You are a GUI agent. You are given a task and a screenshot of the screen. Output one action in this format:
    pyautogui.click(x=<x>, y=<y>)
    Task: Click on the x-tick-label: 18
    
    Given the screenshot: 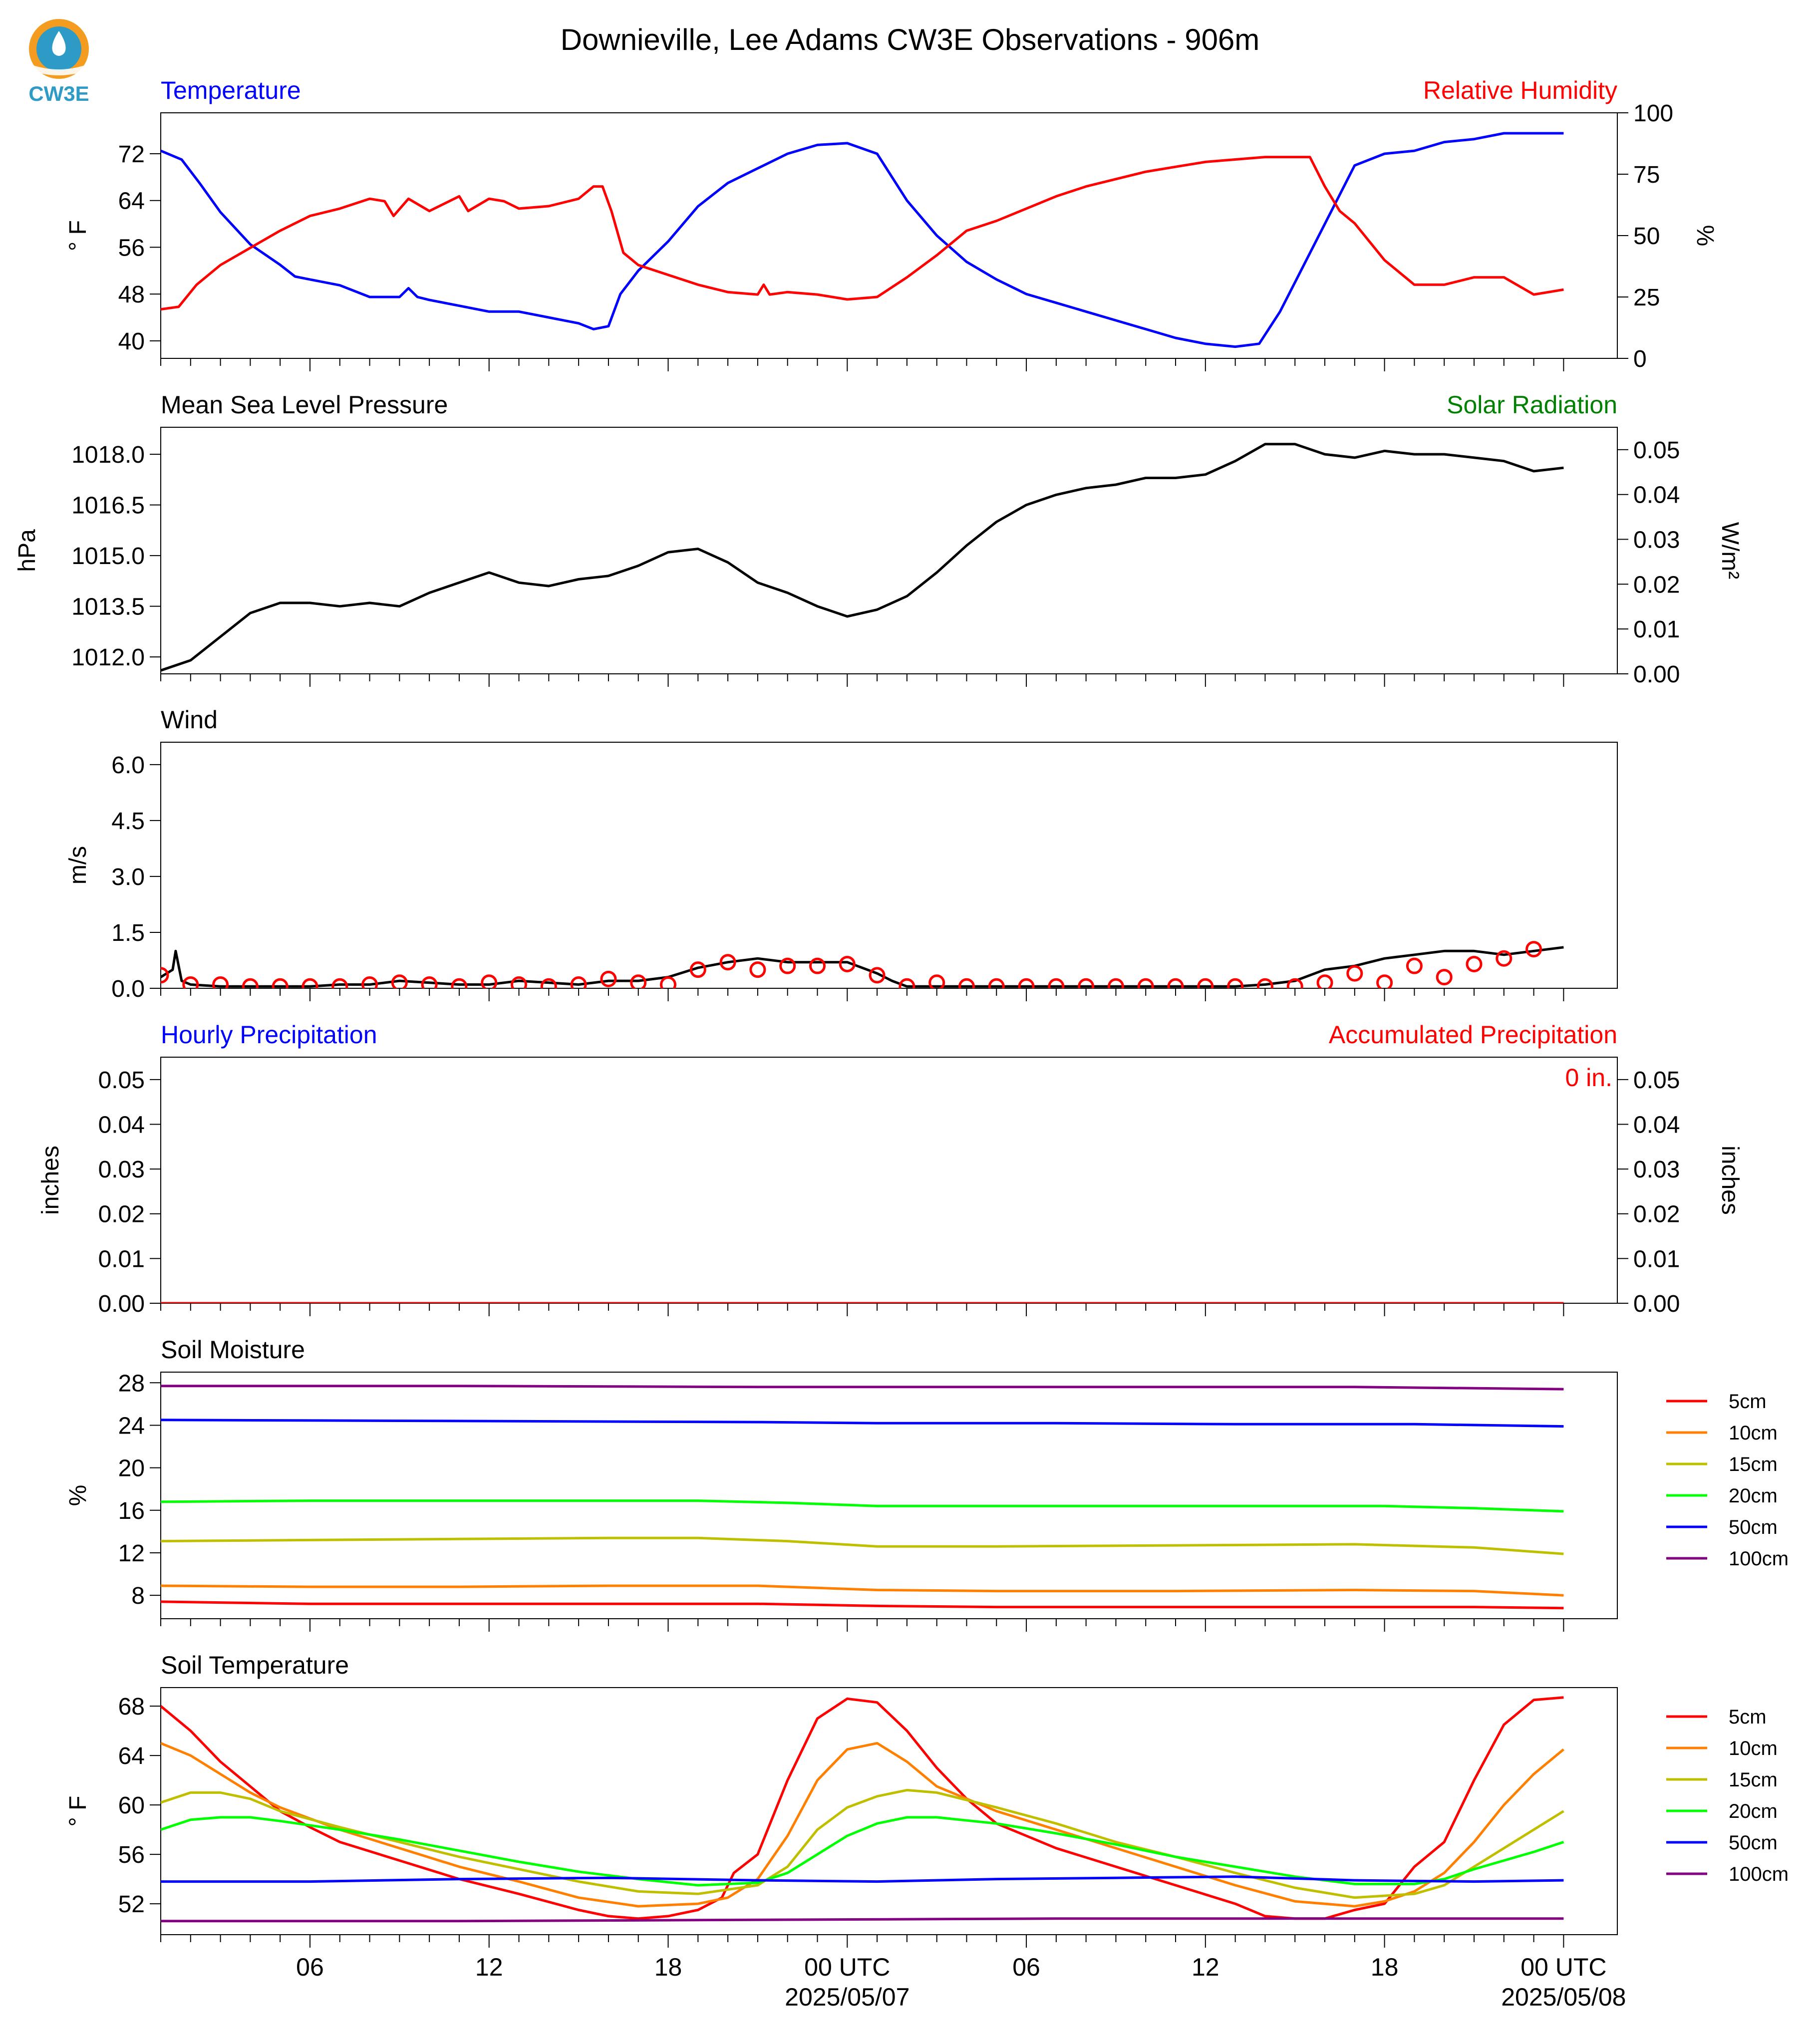 What is the action you would take?
    pyautogui.click(x=1385, y=1967)
    